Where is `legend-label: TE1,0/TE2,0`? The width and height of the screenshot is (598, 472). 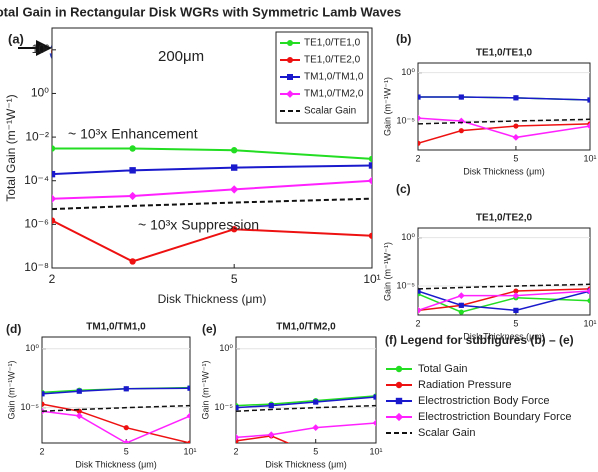
legend-label: TE1,0/TE2,0 is located at coordinates (332, 60).